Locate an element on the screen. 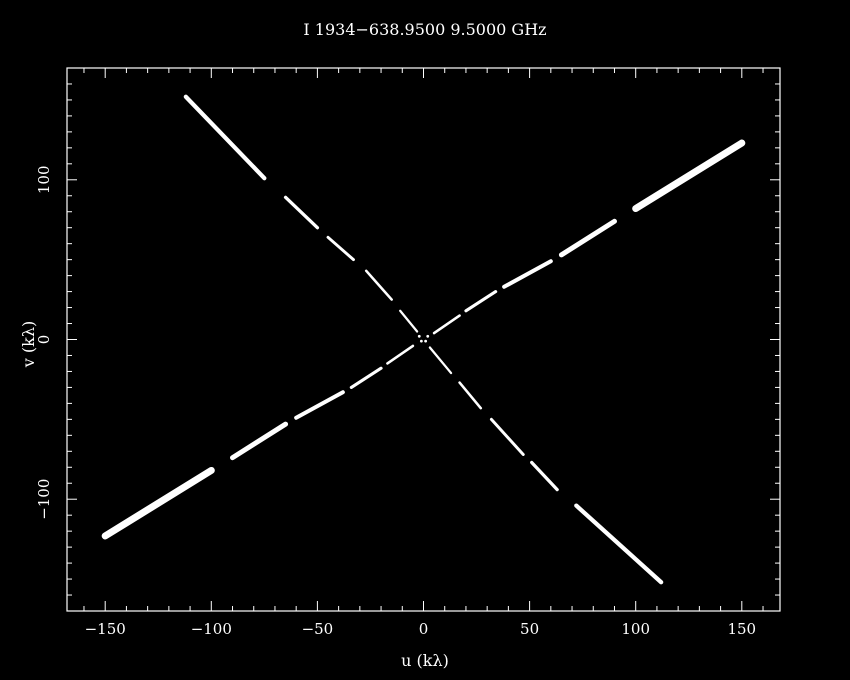 The width and height of the screenshot is (850, 680). chart-title: I 1934−638.9500 9.5000 GHz is located at coordinates (424, 29).